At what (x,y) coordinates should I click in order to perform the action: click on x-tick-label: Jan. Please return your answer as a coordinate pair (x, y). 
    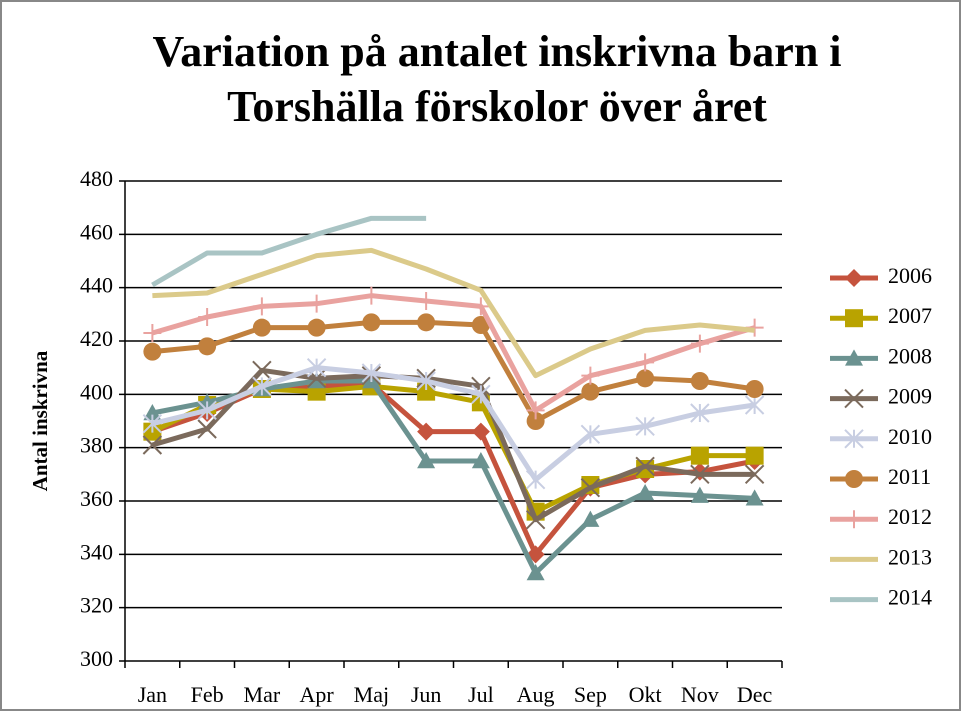
    Looking at the image, I should click on (152, 694).